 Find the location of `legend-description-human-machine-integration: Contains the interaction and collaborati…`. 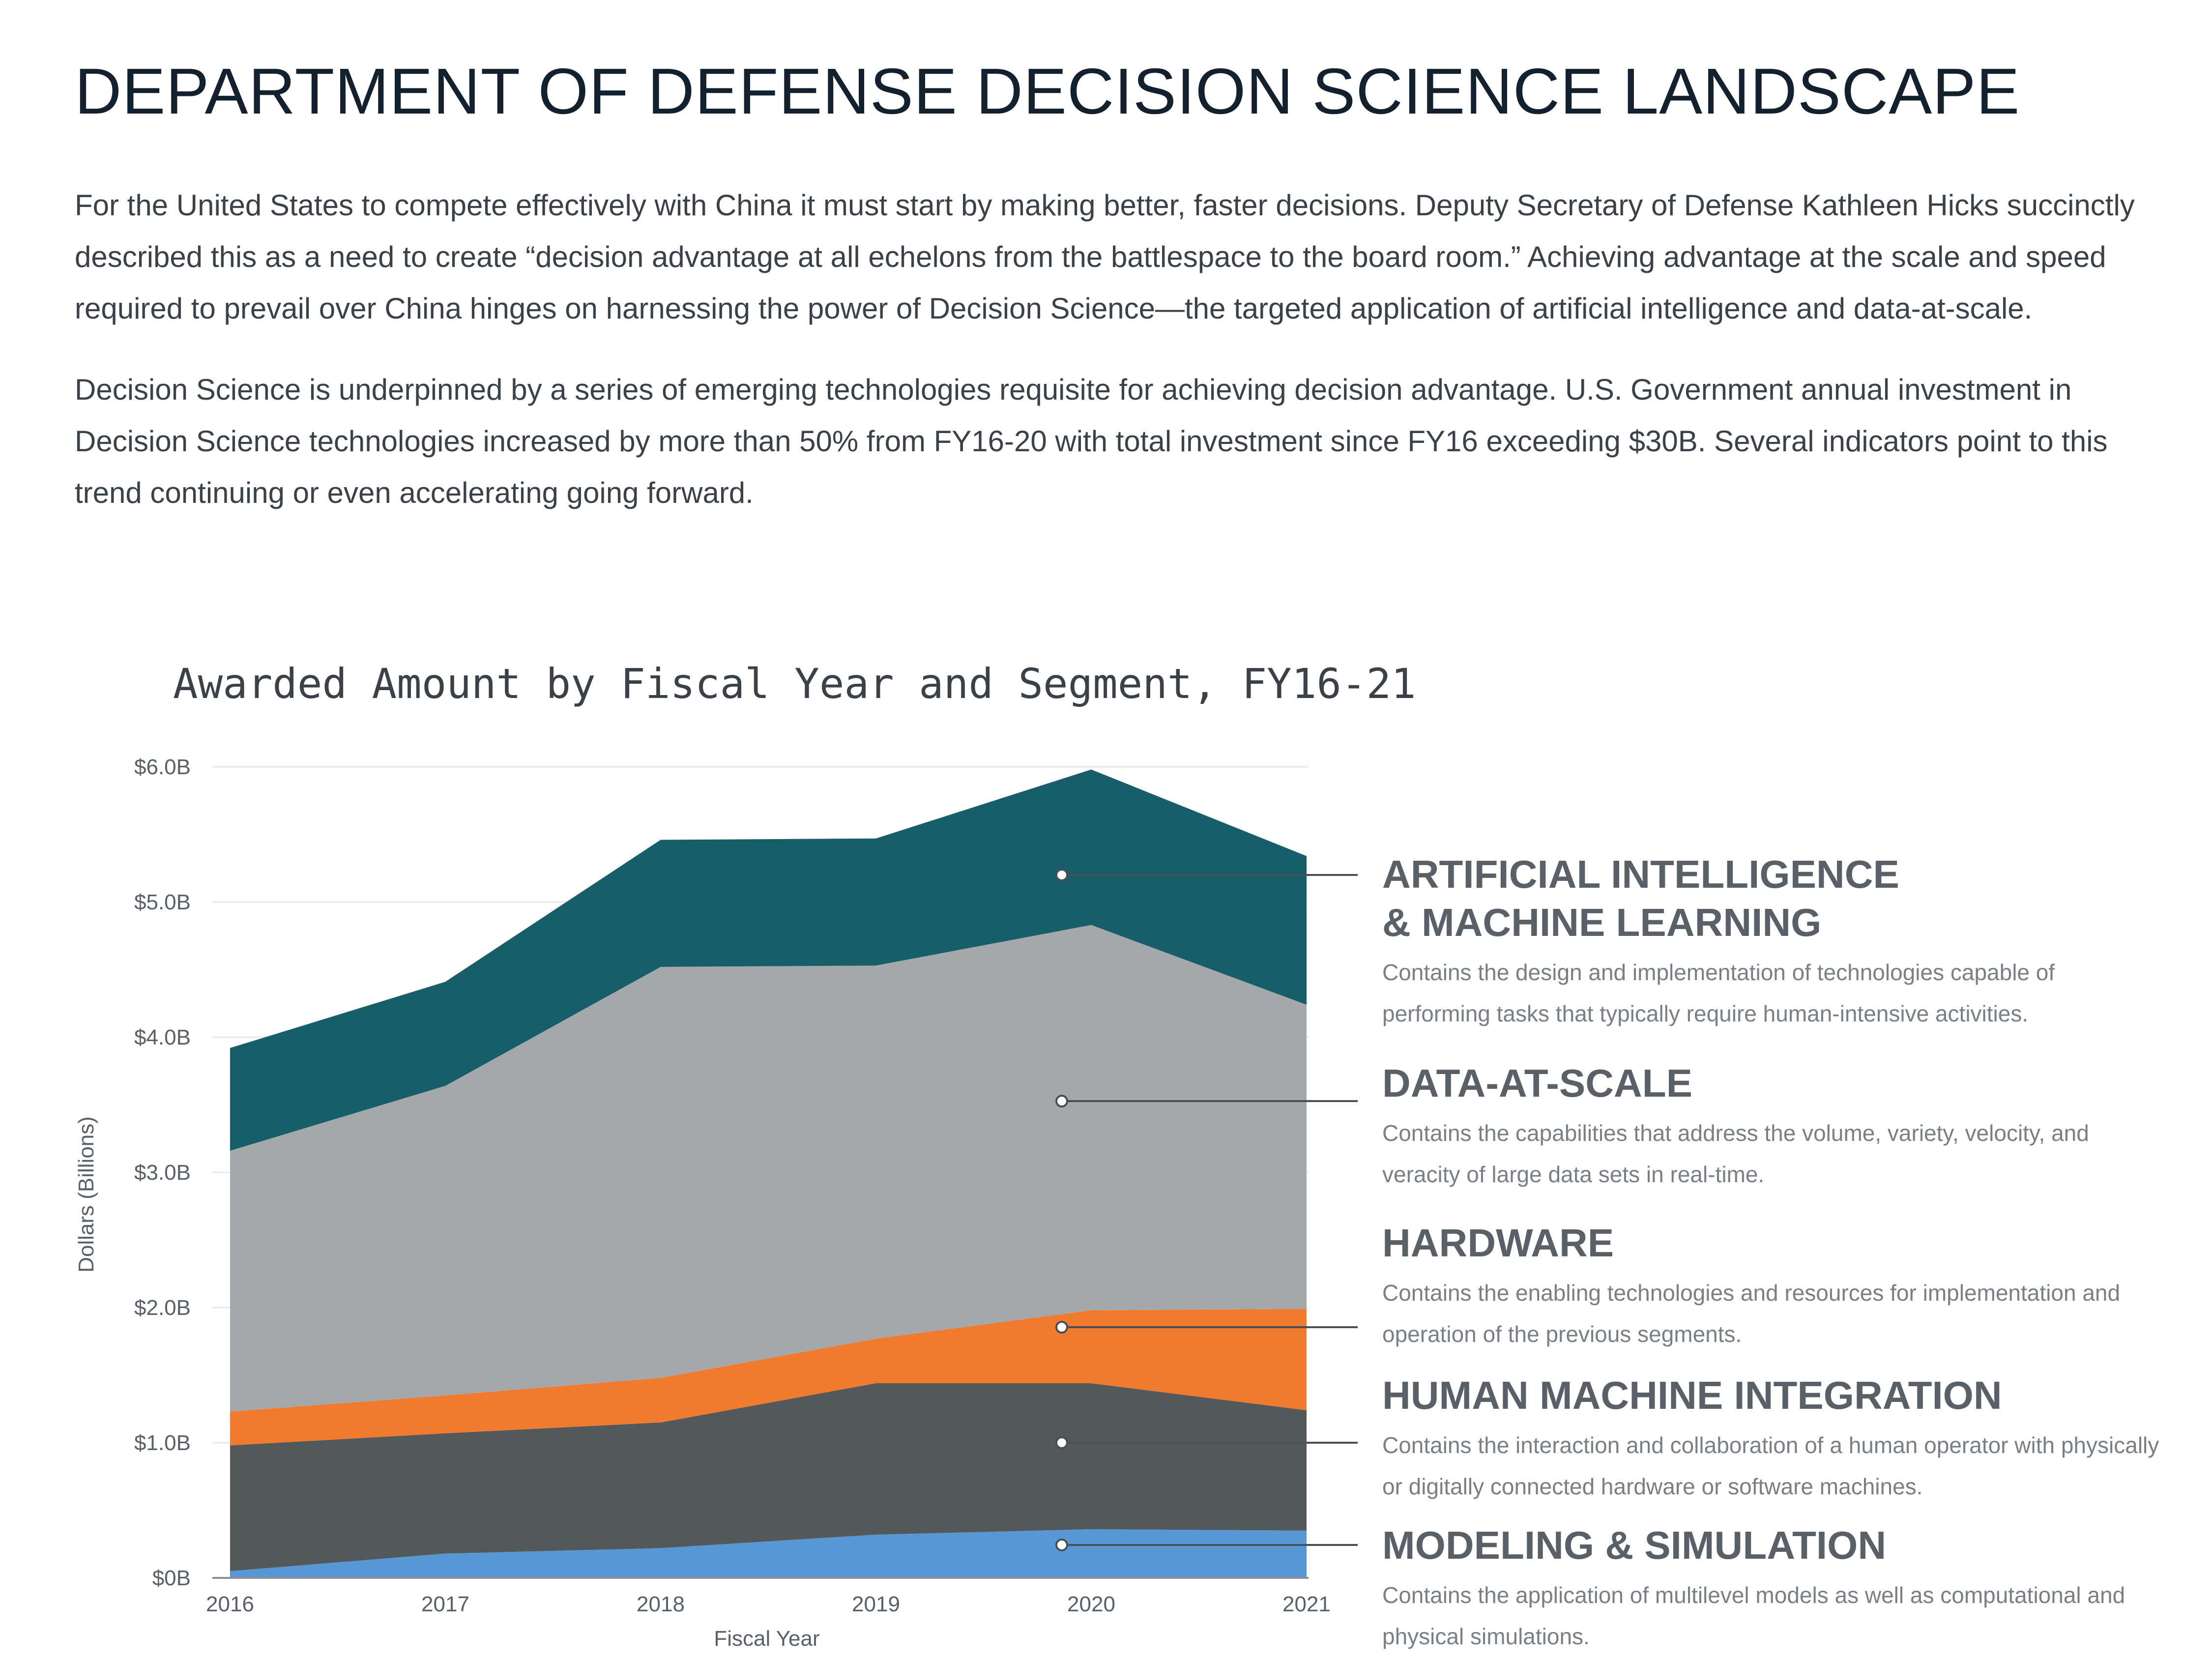

legend-description-human-machine-integration: Contains the interaction and collaborati… is located at coordinates (1771, 1466).